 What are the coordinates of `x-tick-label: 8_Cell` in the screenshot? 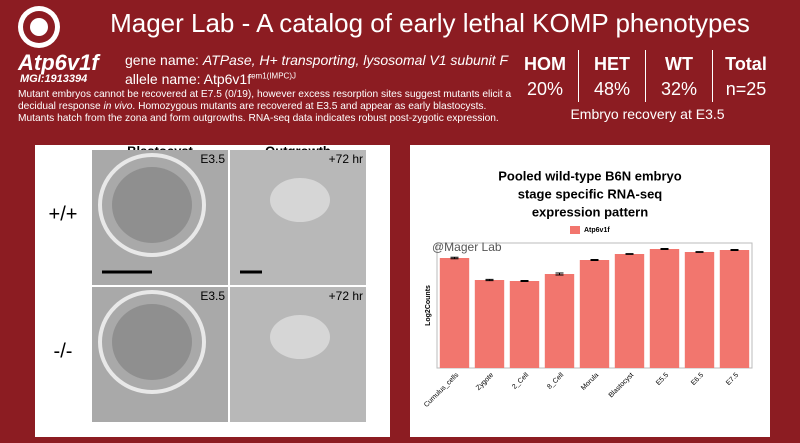 It's located at (555, 380).